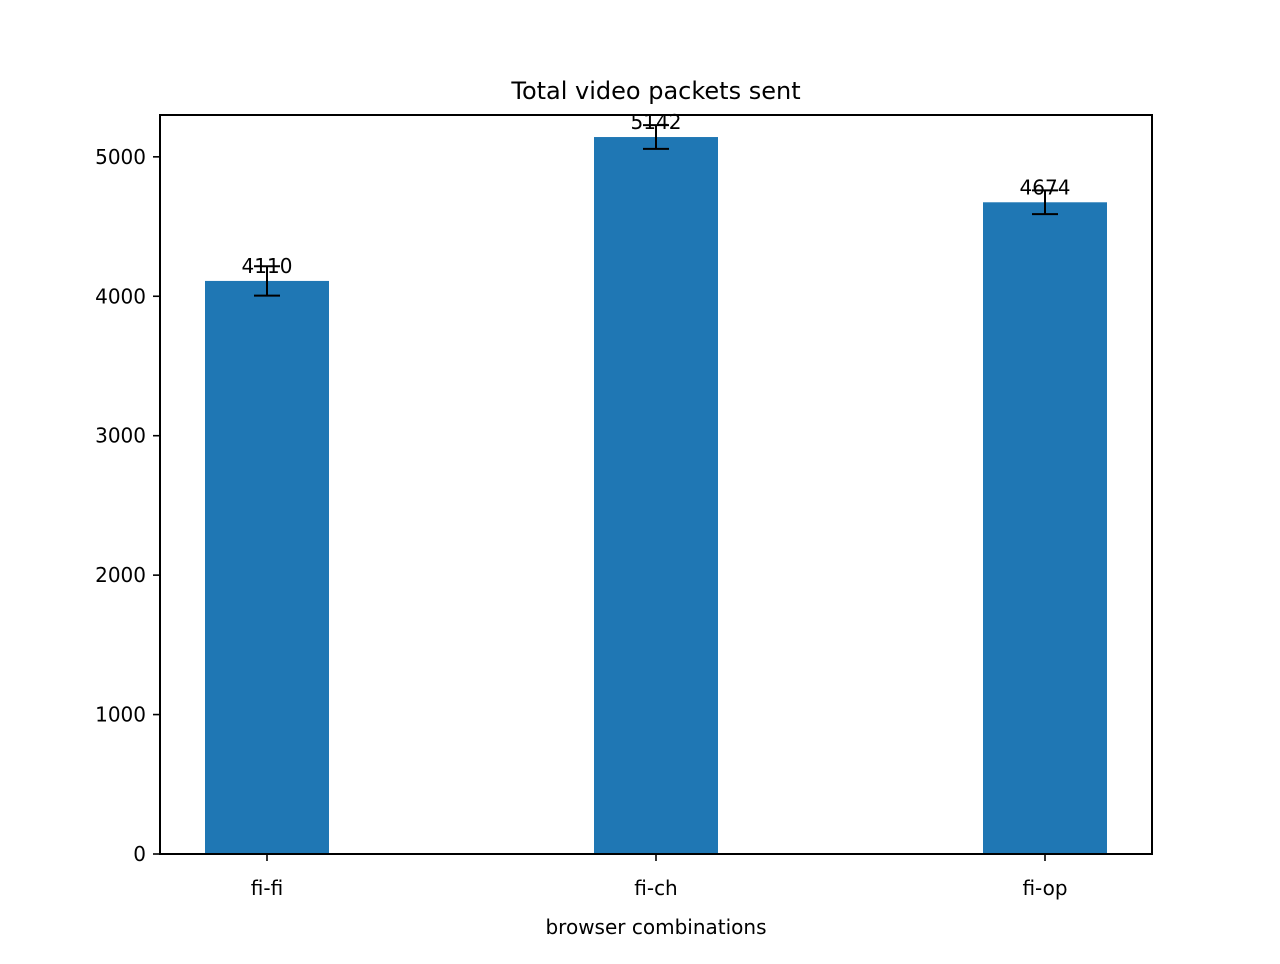  Describe the element at coordinates (267, 888) in the screenshot. I see `x-tick-label-fi-fi: fi-fi` at that location.